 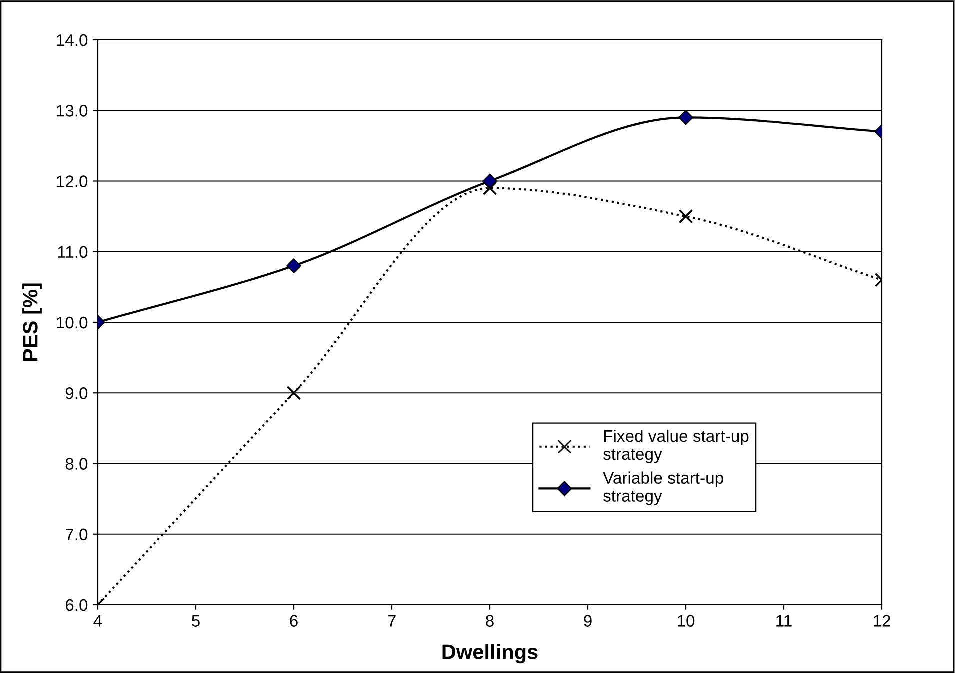 What do you see at coordinates (686, 621) in the screenshot?
I see `x-tick-label: 10` at bounding box center [686, 621].